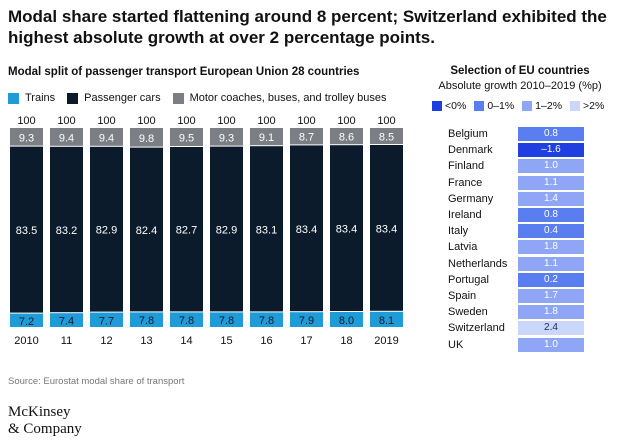 Image resolution: width=624 pixels, height=445 pixels. I want to click on country-row: Netherlands 1.1, so click(518, 264).